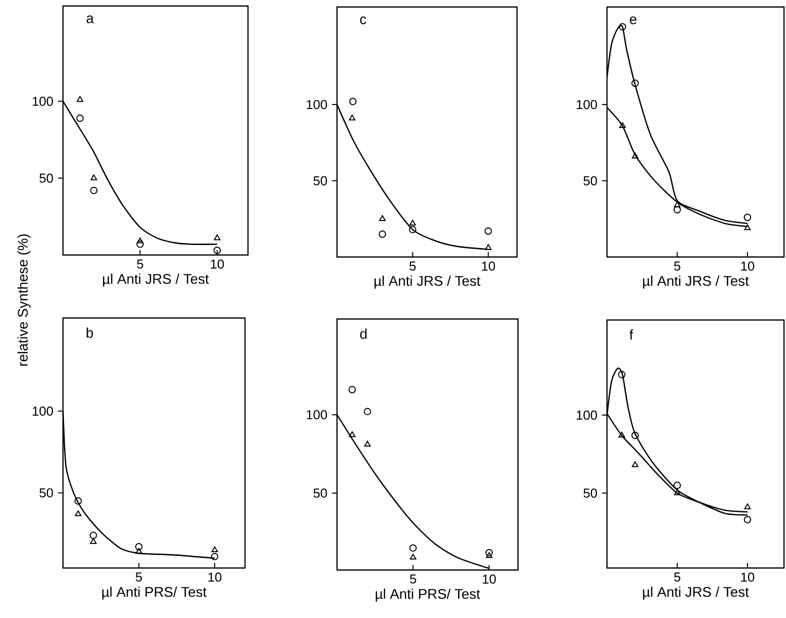 This screenshot has height=618, width=786. What do you see at coordinates (89, 333) in the screenshot?
I see `text: b` at bounding box center [89, 333].